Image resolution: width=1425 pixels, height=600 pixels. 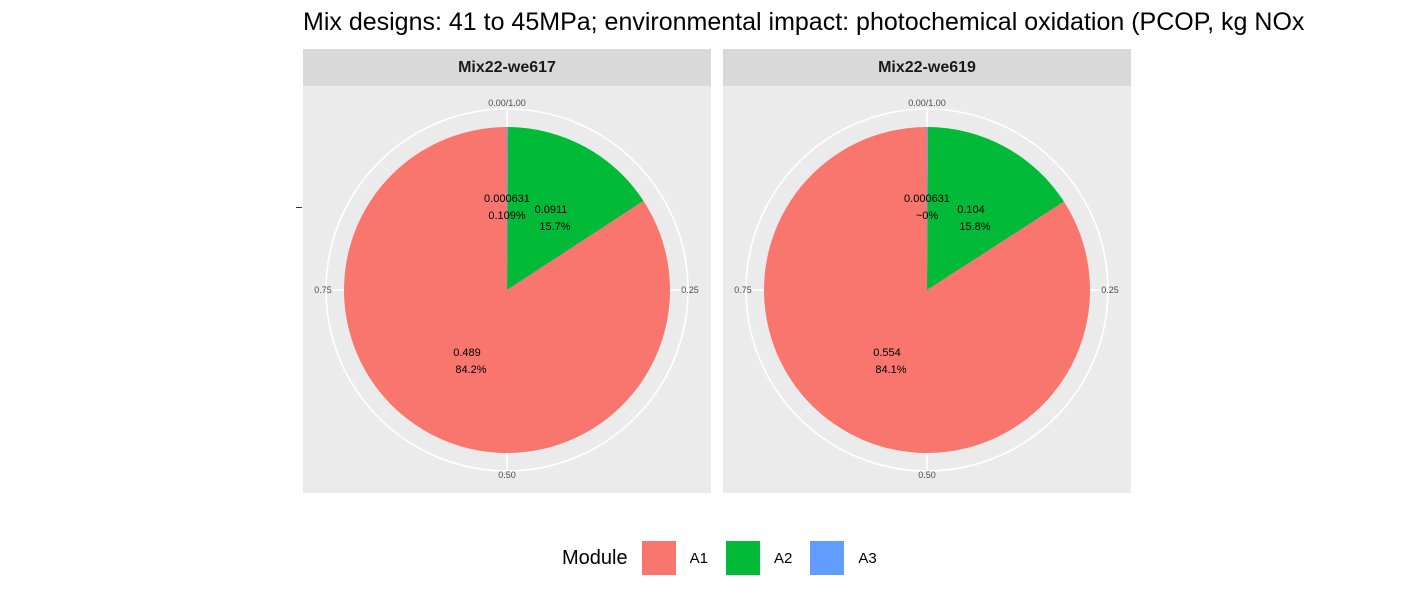 What do you see at coordinates (698, 558) in the screenshot?
I see `legend-label: A1` at bounding box center [698, 558].